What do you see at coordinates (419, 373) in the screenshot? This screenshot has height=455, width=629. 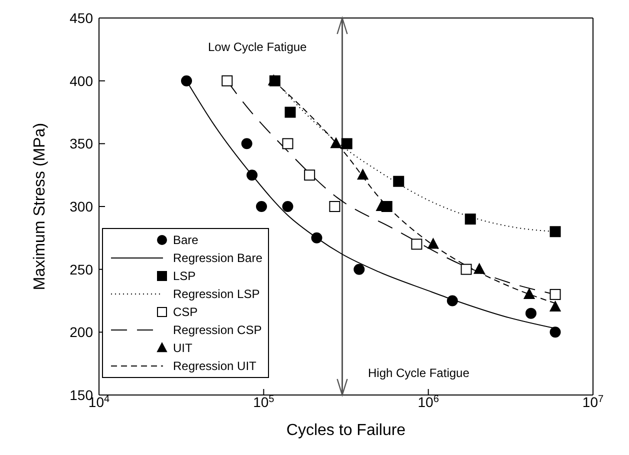 I see `annotation: High Cycle Fatigue` at bounding box center [419, 373].